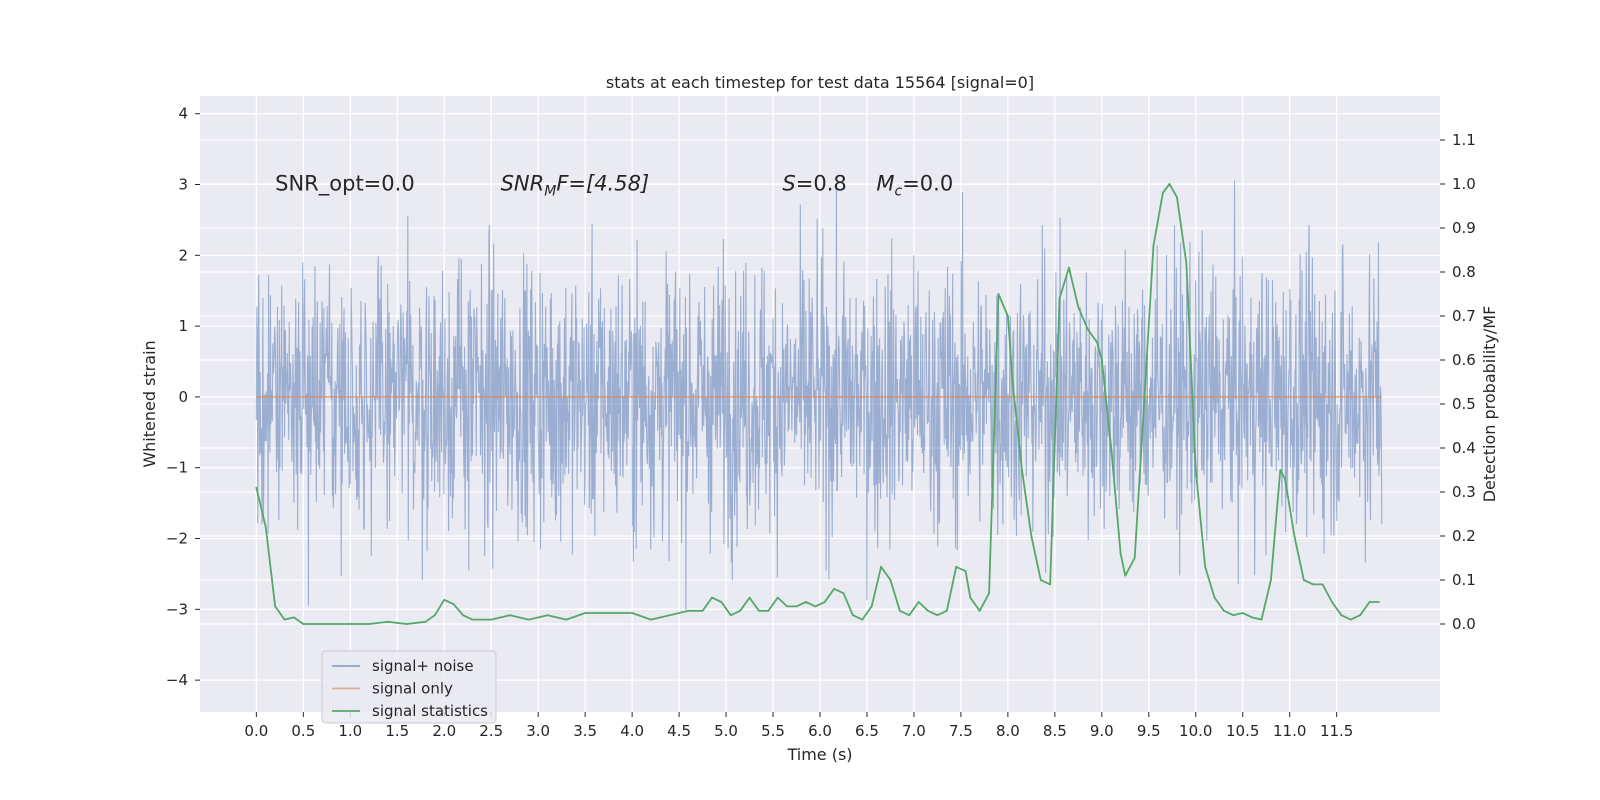 This screenshot has width=1600, height=800. I want to click on legend-label: signal only, so click(412, 689).